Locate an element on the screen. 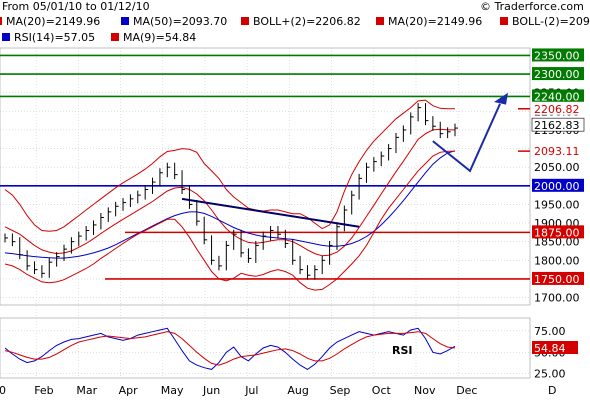 This screenshot has width=590, height=400. level-label: 2350.00 is located at coordinates (557, 55).